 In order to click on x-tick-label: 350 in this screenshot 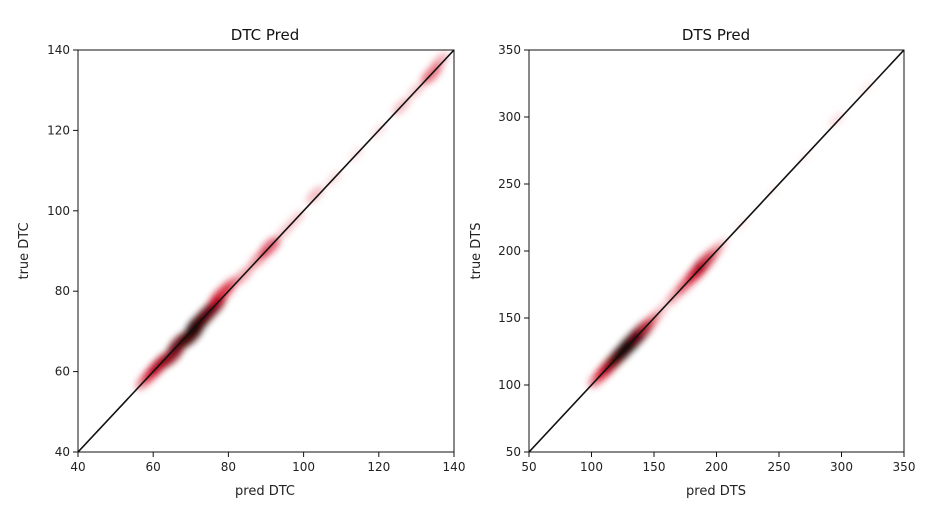, I will do `click(904, 467)`.